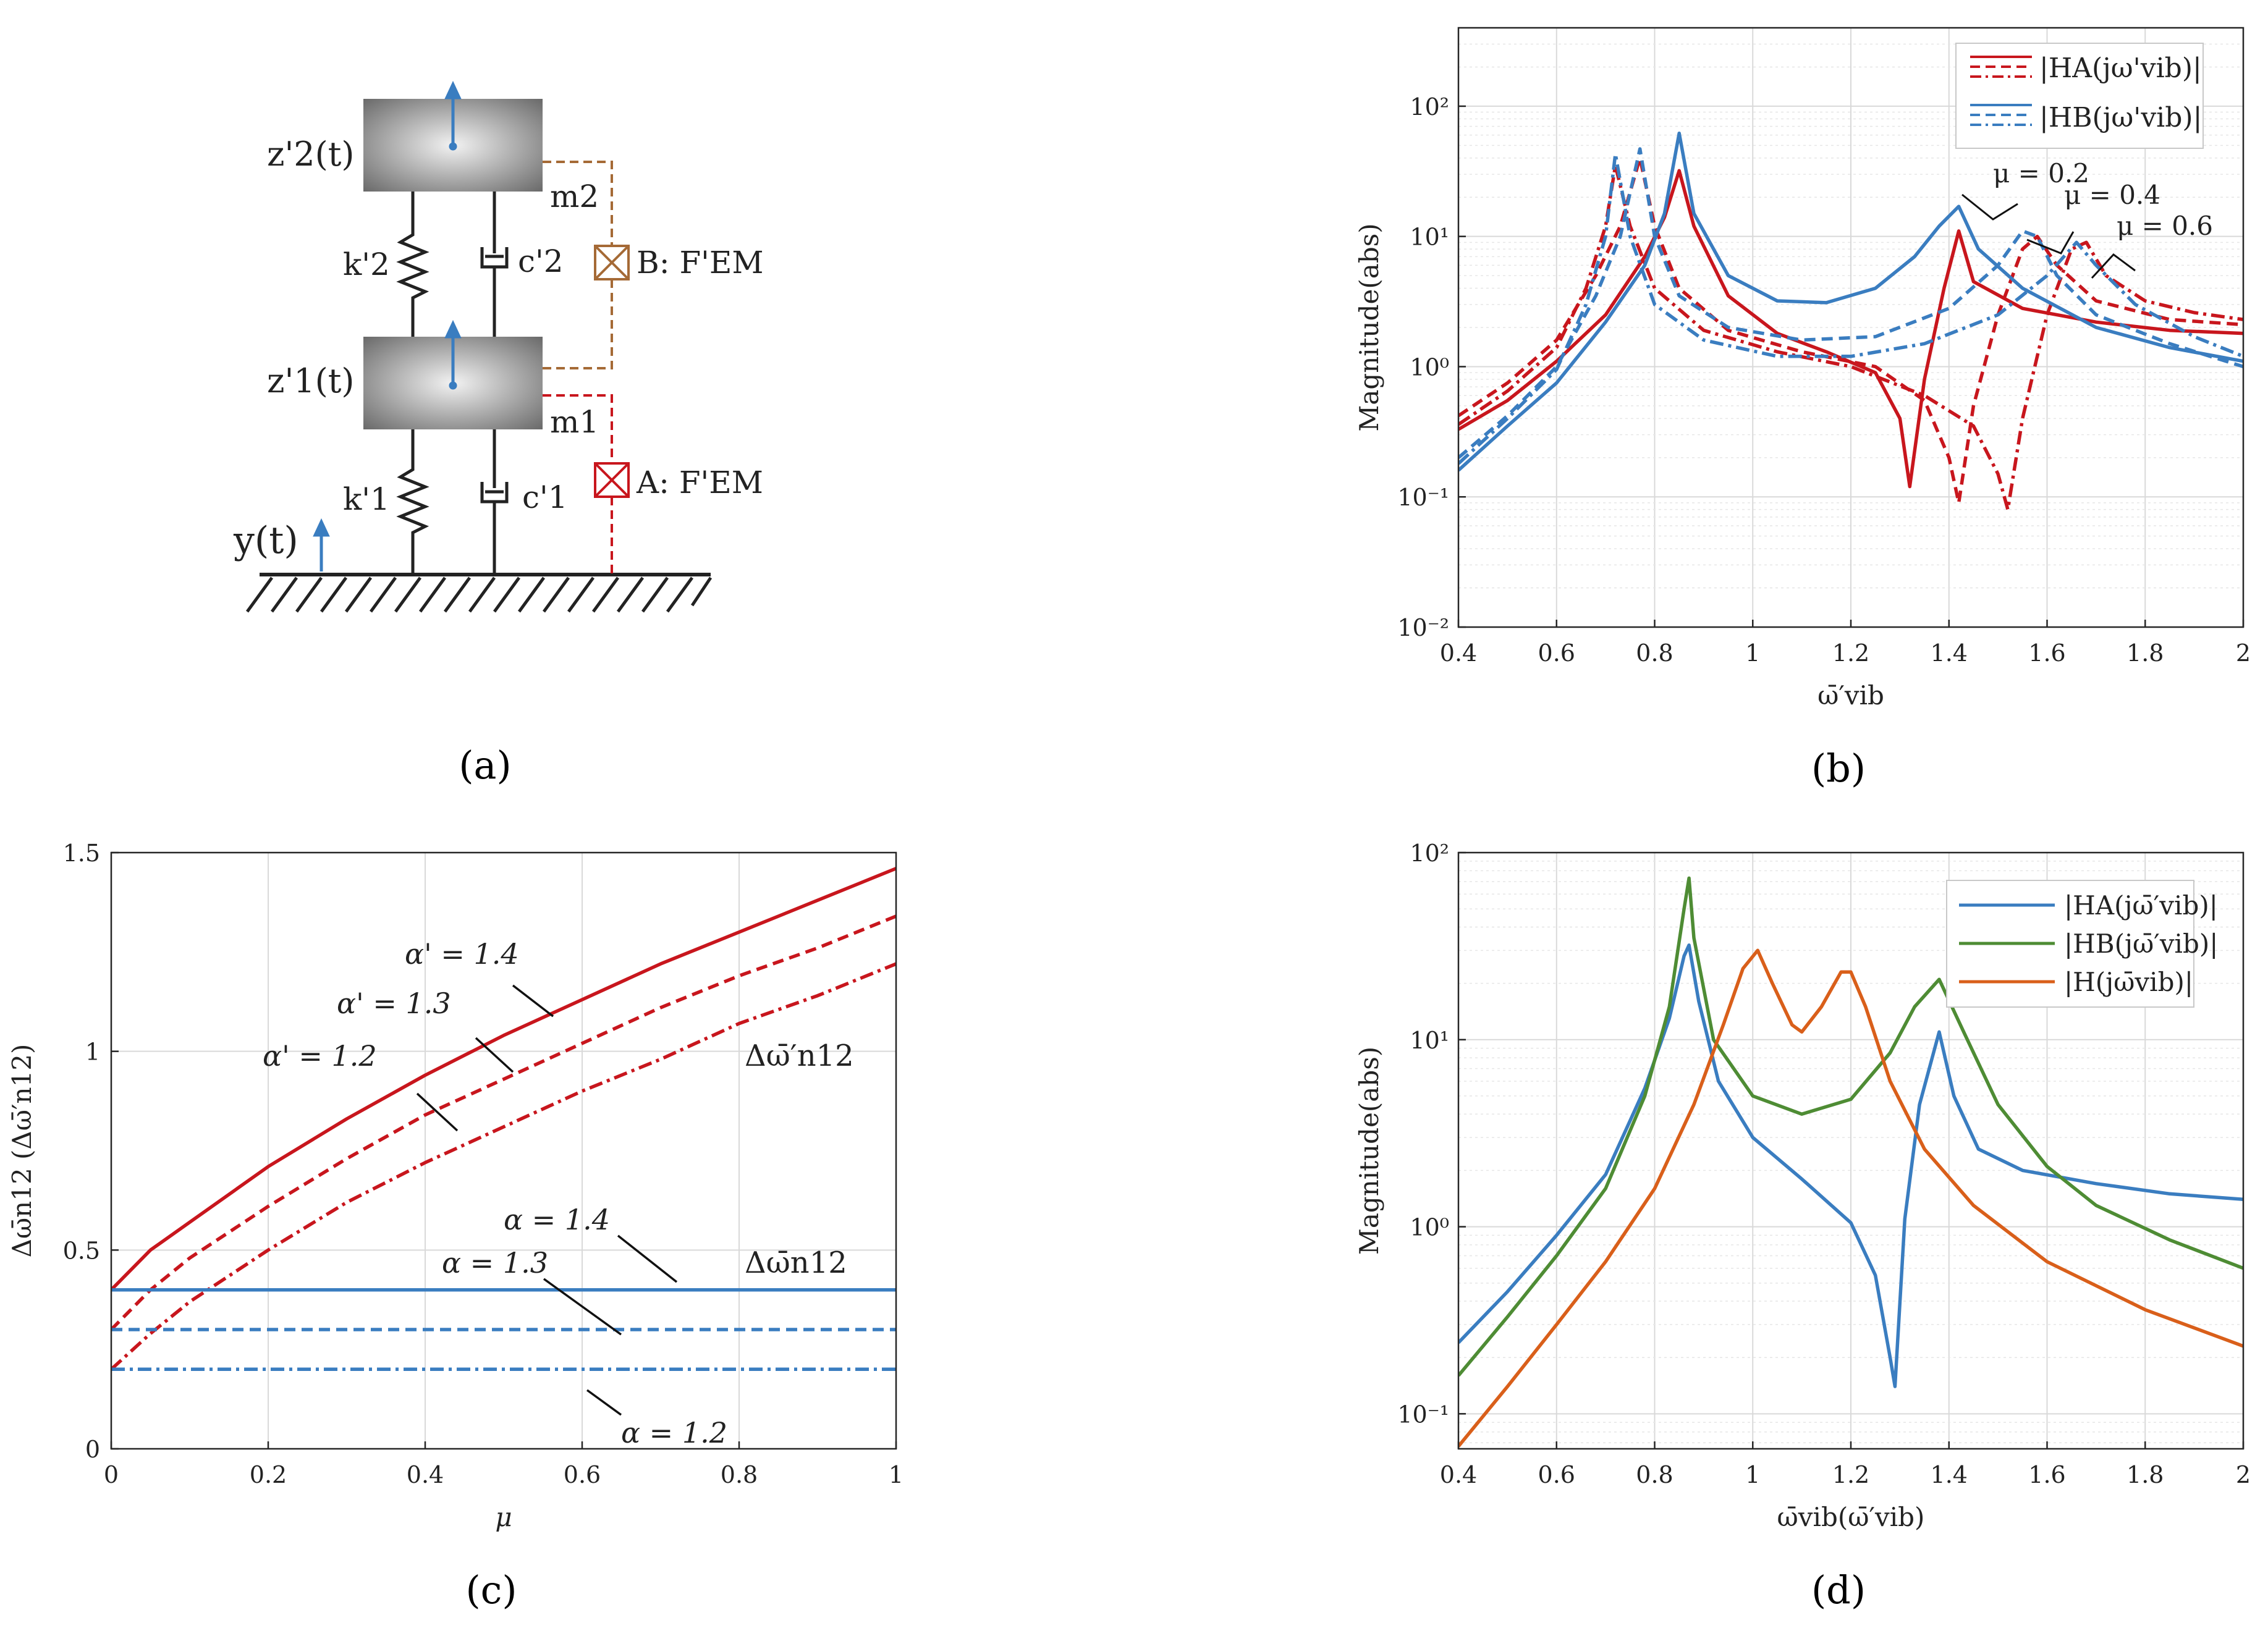 The height and width of the screenshot is (1636, 2268). I want to click on panel-d-ylabel: Magnitude(abs), so click(1369, 1151).